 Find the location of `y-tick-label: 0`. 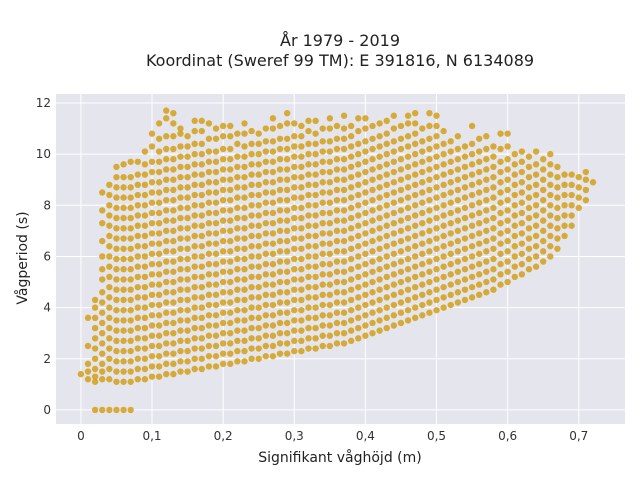

y-tick-label: 0 is located at coordinates (47, 410).